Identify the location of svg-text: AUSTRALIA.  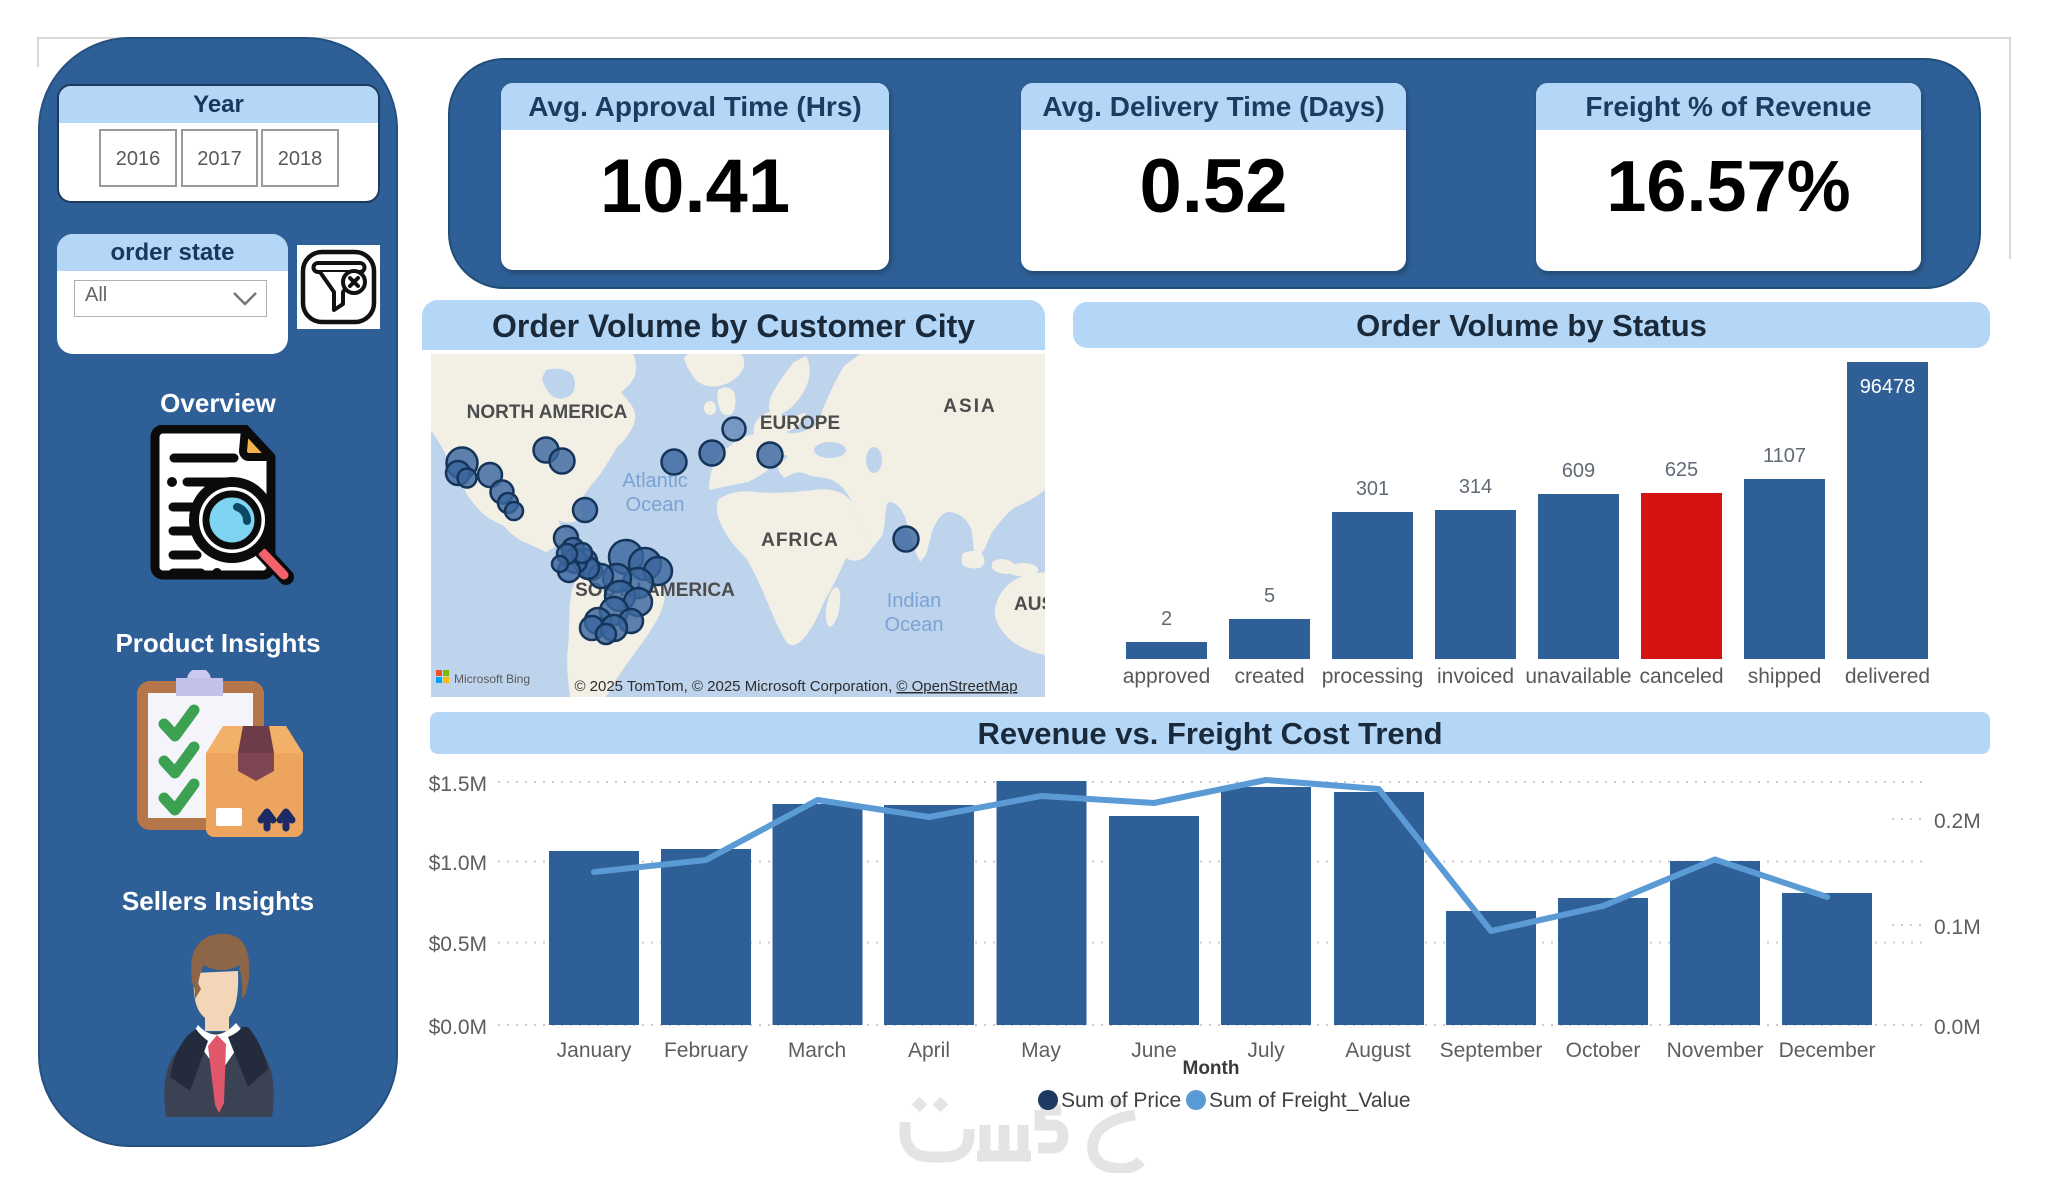
(1029, 604).